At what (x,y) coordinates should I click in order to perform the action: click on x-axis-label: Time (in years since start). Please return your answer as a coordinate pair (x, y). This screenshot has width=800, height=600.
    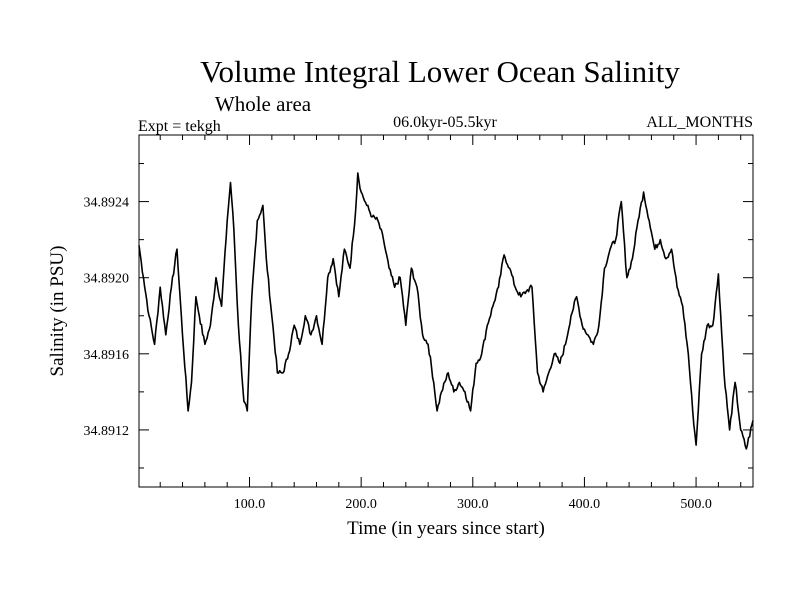
    Looking at the image, I should click on (446, 528).